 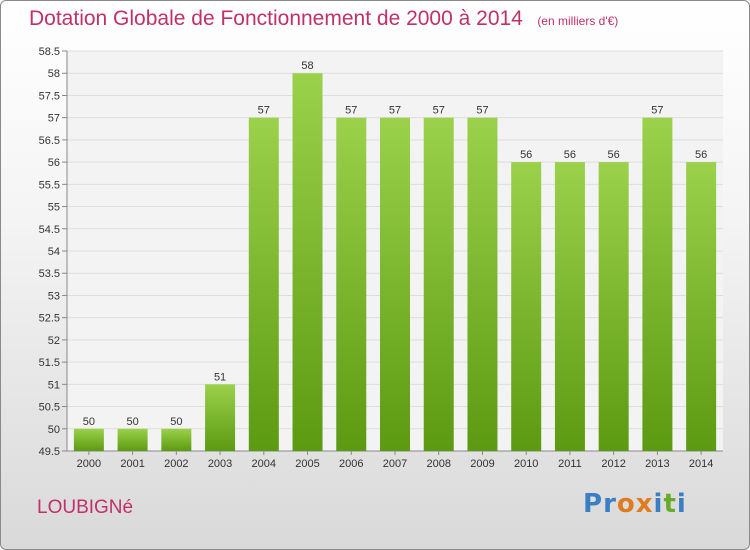 I want to click on y-tick-label: 49.5, so click(x=49, y=452).